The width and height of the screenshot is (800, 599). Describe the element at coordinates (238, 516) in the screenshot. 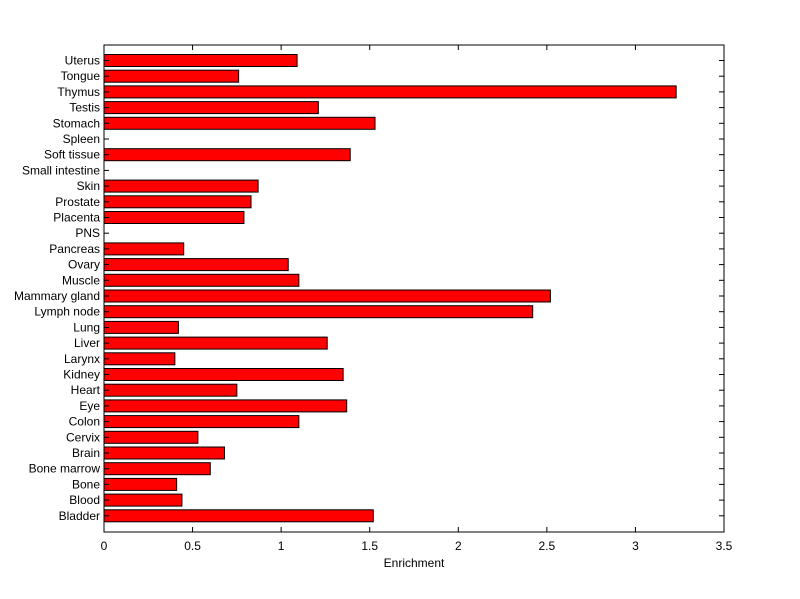

I see `bar-bladder` at that location.